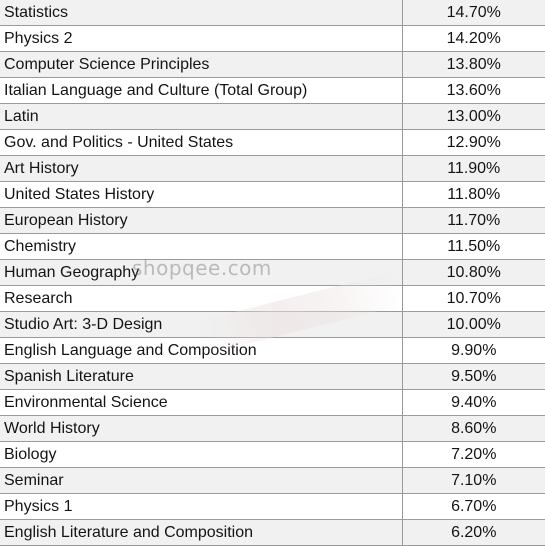 Image resolution: width=545 pixels, height=546 pixels. Describe the element at coordinates (473, 116) in the screenshot. I see `percent-cell: 13.00%` at that location.